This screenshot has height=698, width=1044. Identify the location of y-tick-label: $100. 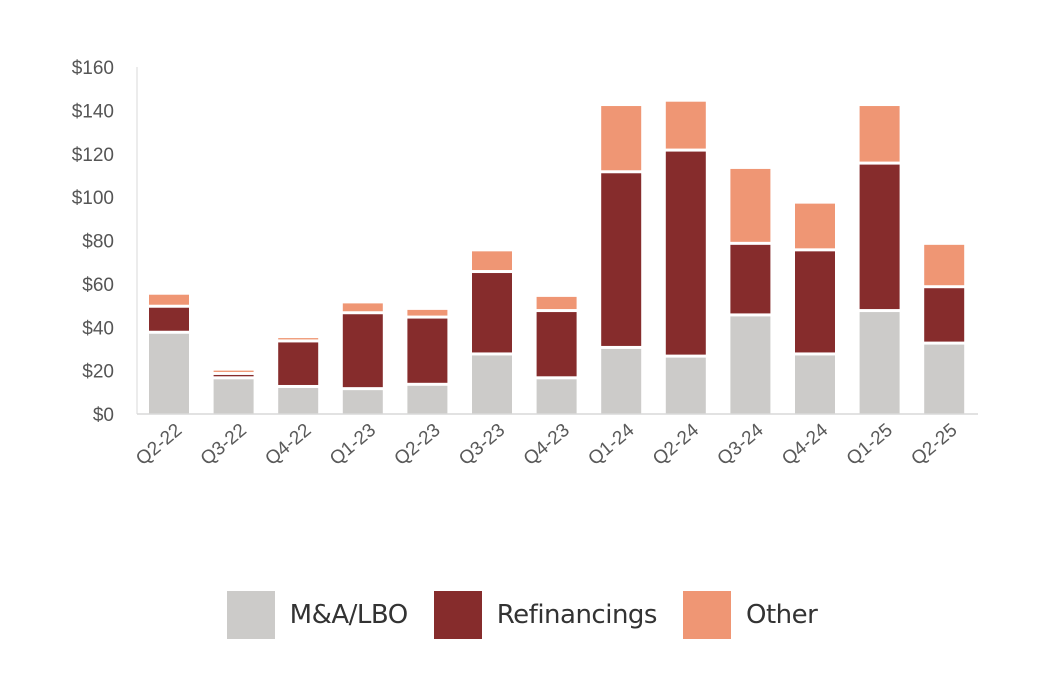
(93, 198).